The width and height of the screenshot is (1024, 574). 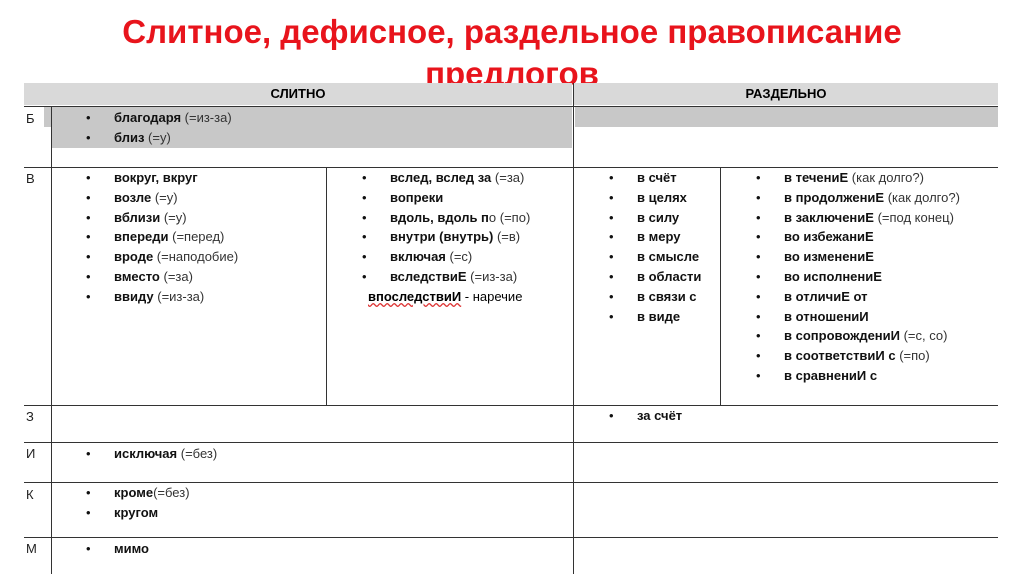 I want to click on header-together: СЛИТНО, so click(x=298, y=94).